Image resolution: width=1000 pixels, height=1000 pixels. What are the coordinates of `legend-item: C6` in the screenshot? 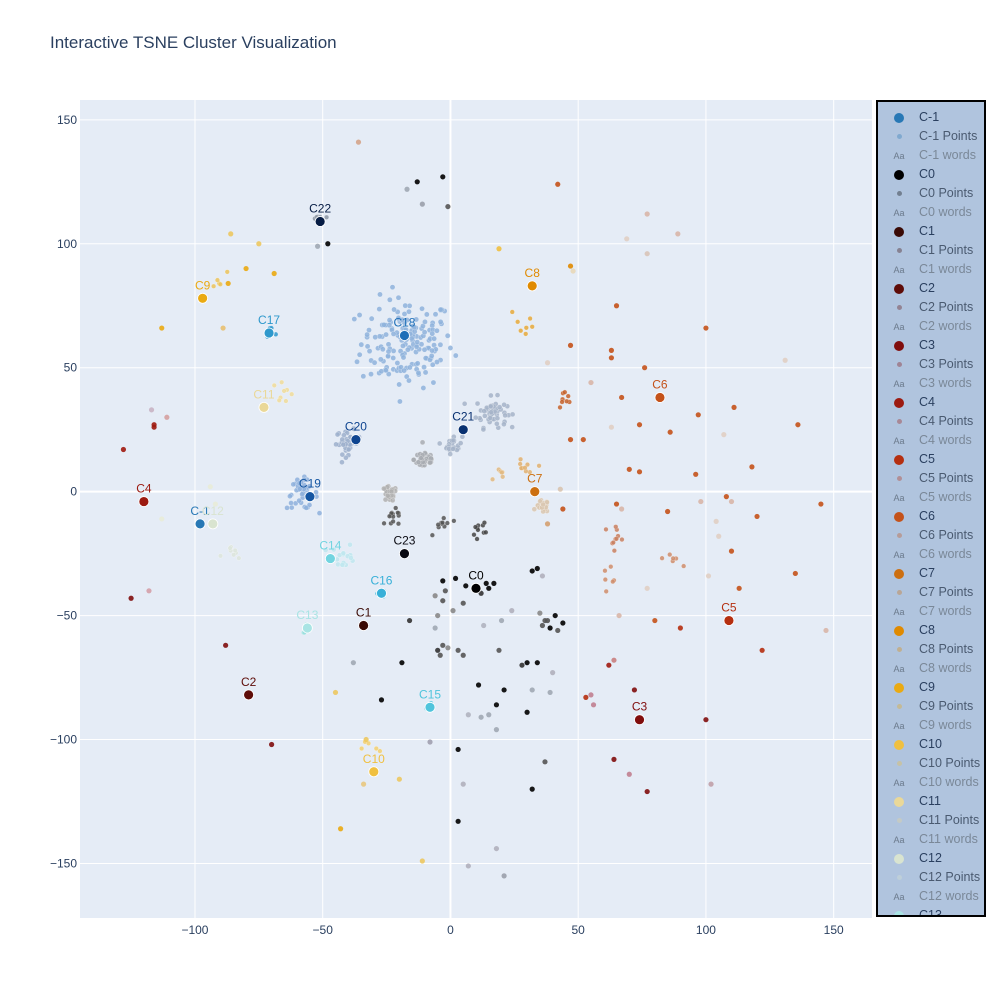 It's located at (931, 516).